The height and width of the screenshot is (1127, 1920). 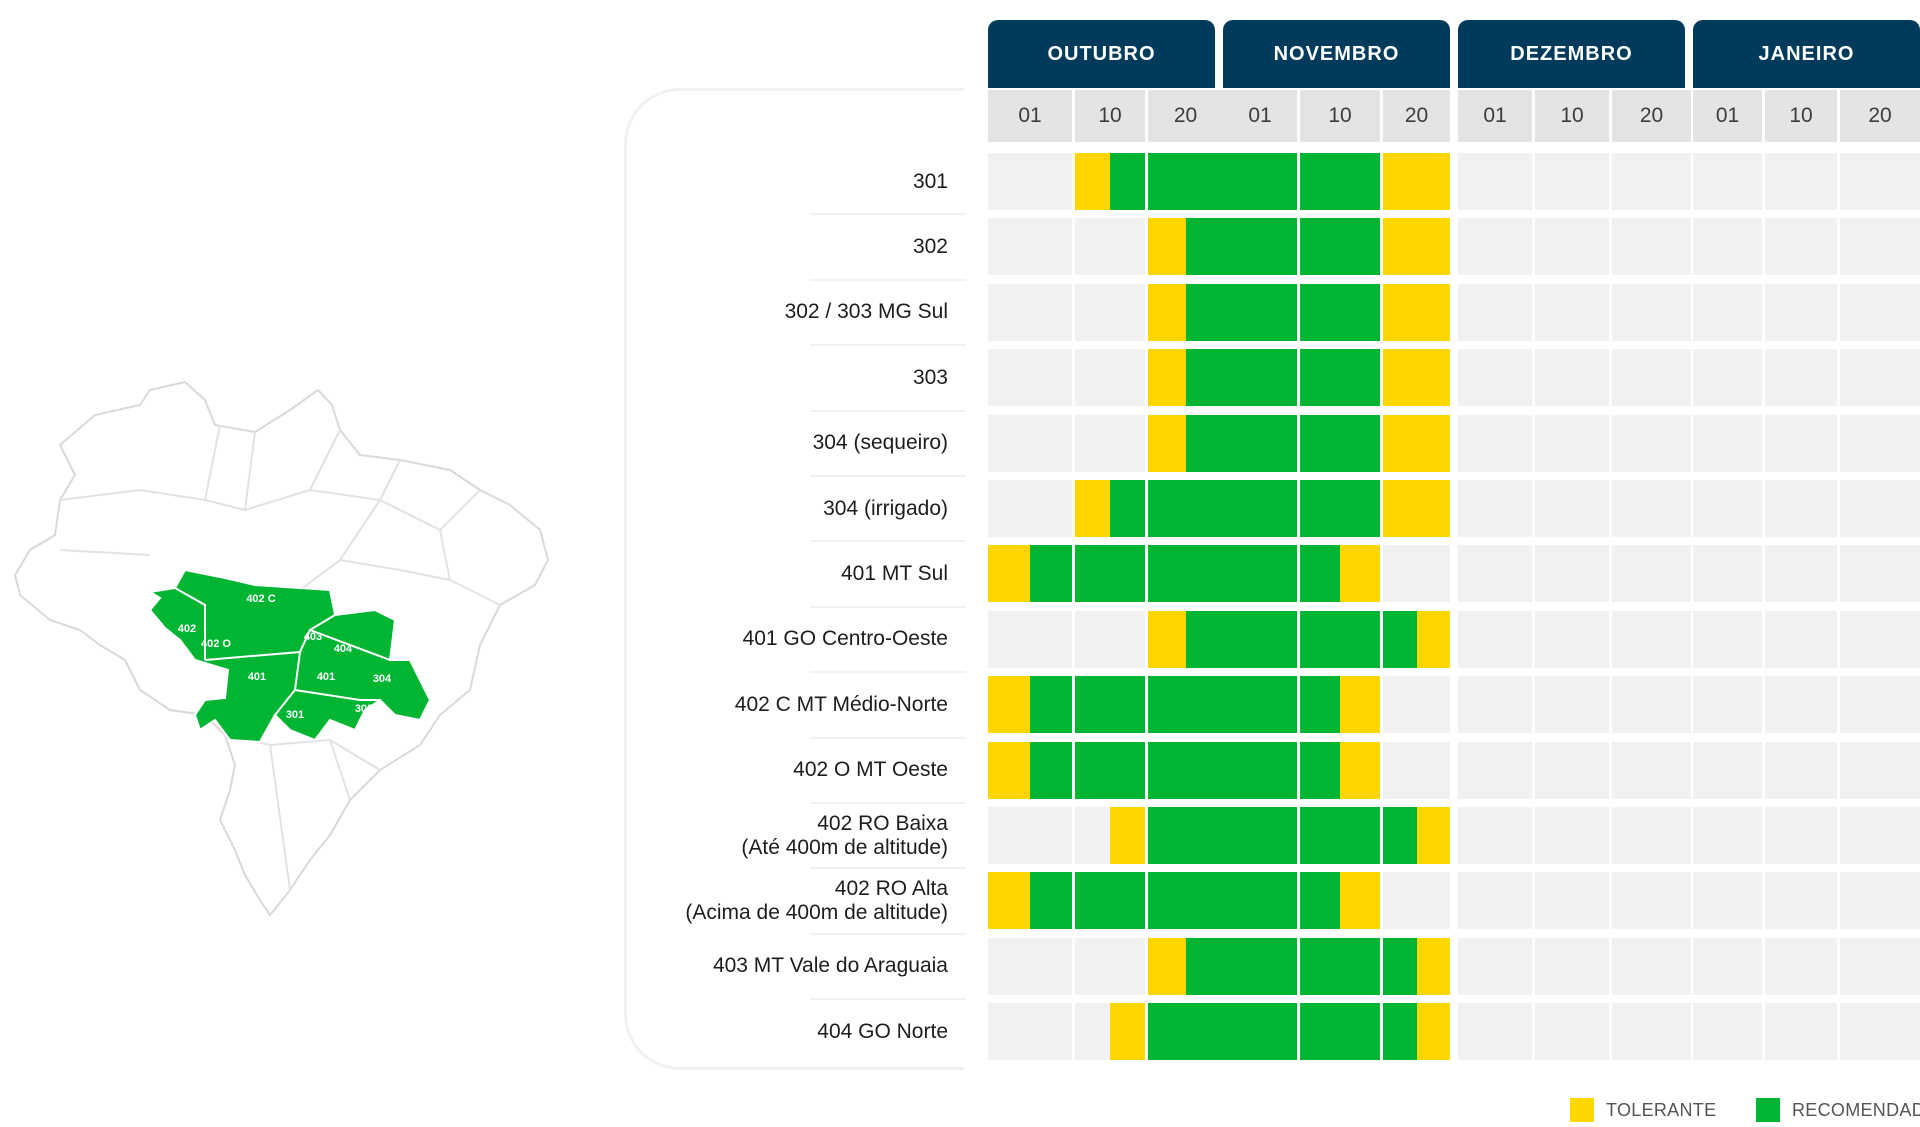 What do you see at coordinates (894, 573) in the screenshot?
I see `row-label: 401 MT Sul` at bounding box center [894, 573].